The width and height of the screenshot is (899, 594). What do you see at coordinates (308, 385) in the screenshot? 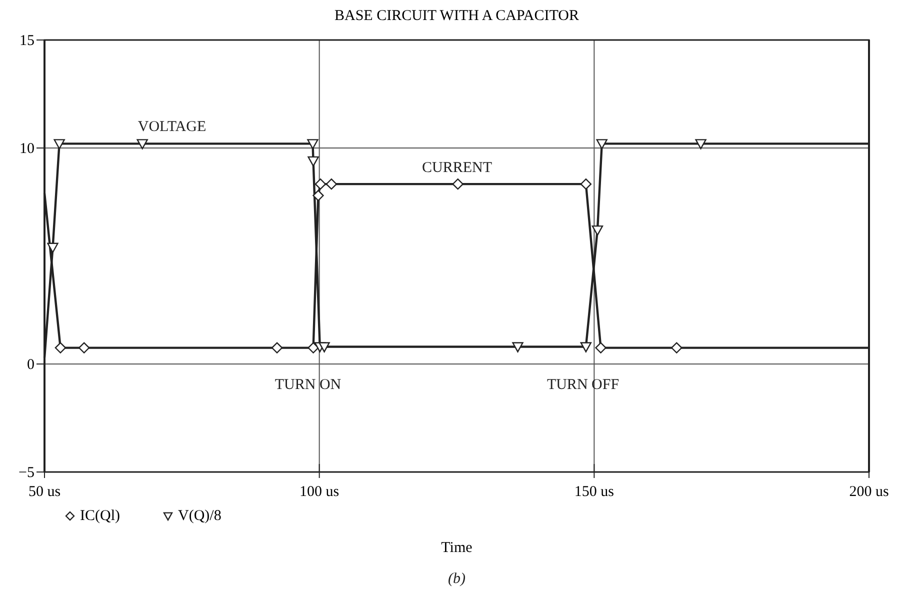
I see `annotation: TURN ON` at bounding box center [308, 385].